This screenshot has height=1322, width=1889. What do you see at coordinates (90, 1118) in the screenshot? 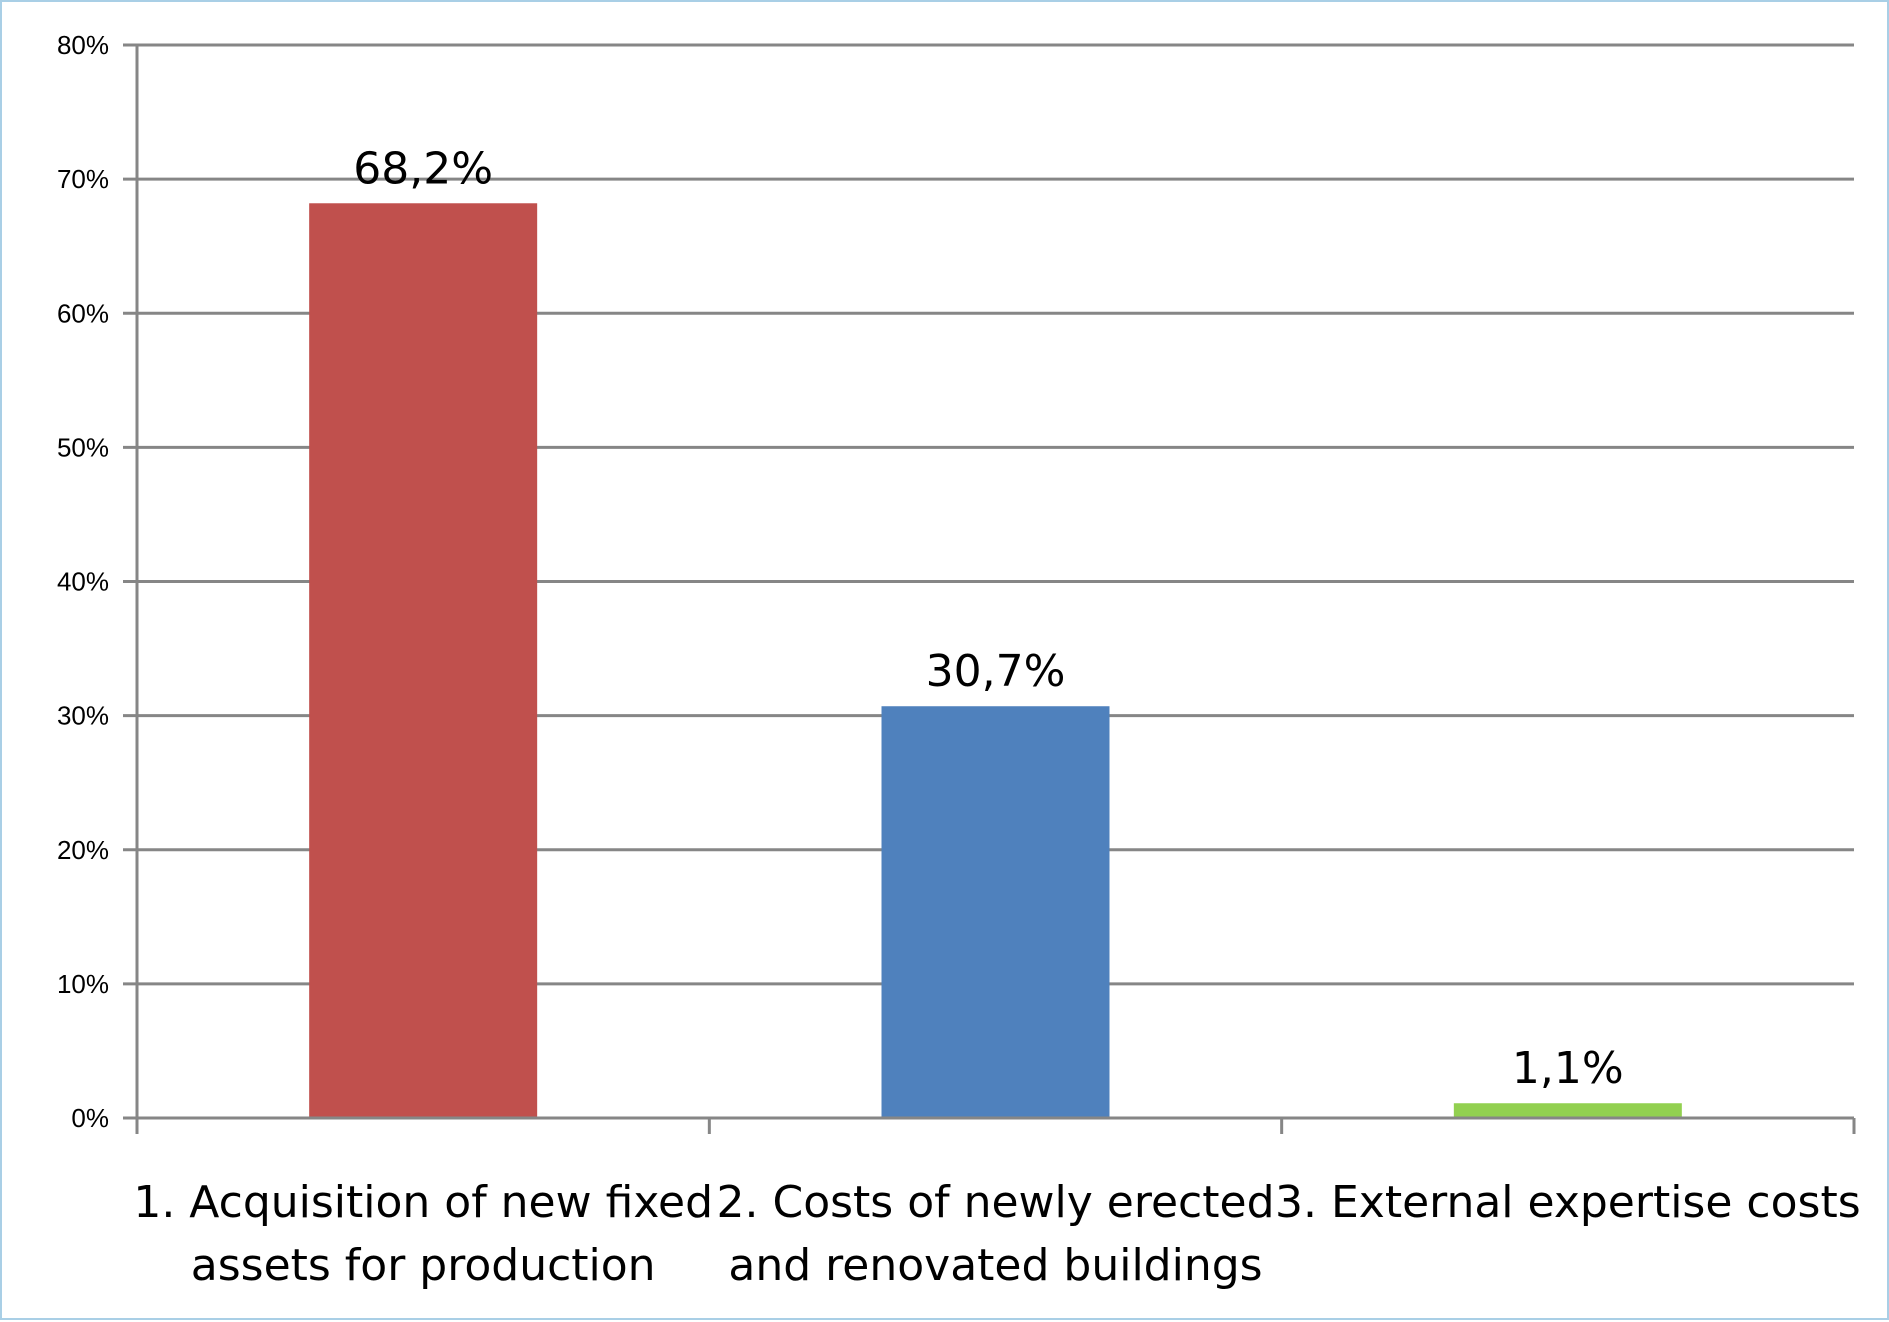
I see `y-tick-label: 0%` at bounding box center [90, 1118].